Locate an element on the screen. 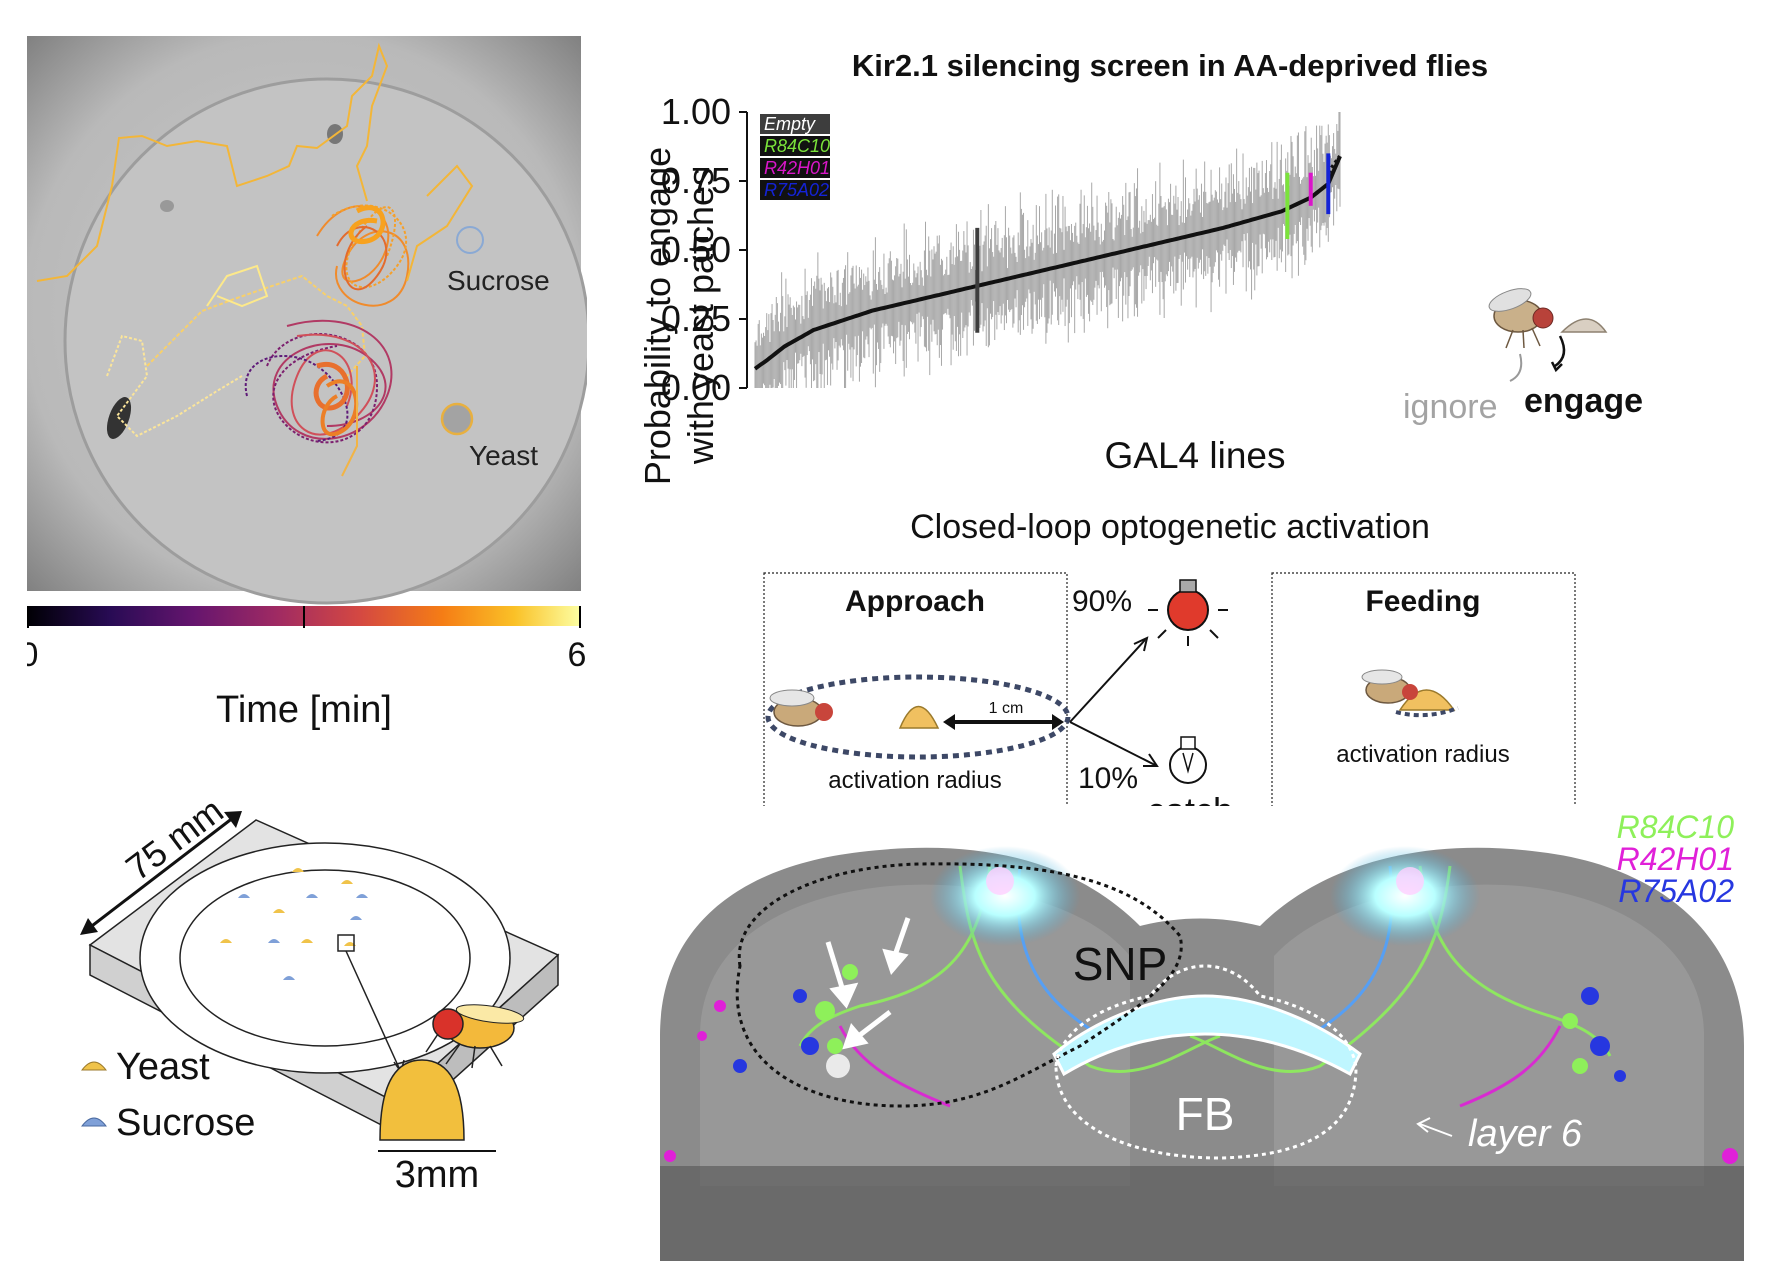  percent-on: 90% is located at coordinates (1102, 601).